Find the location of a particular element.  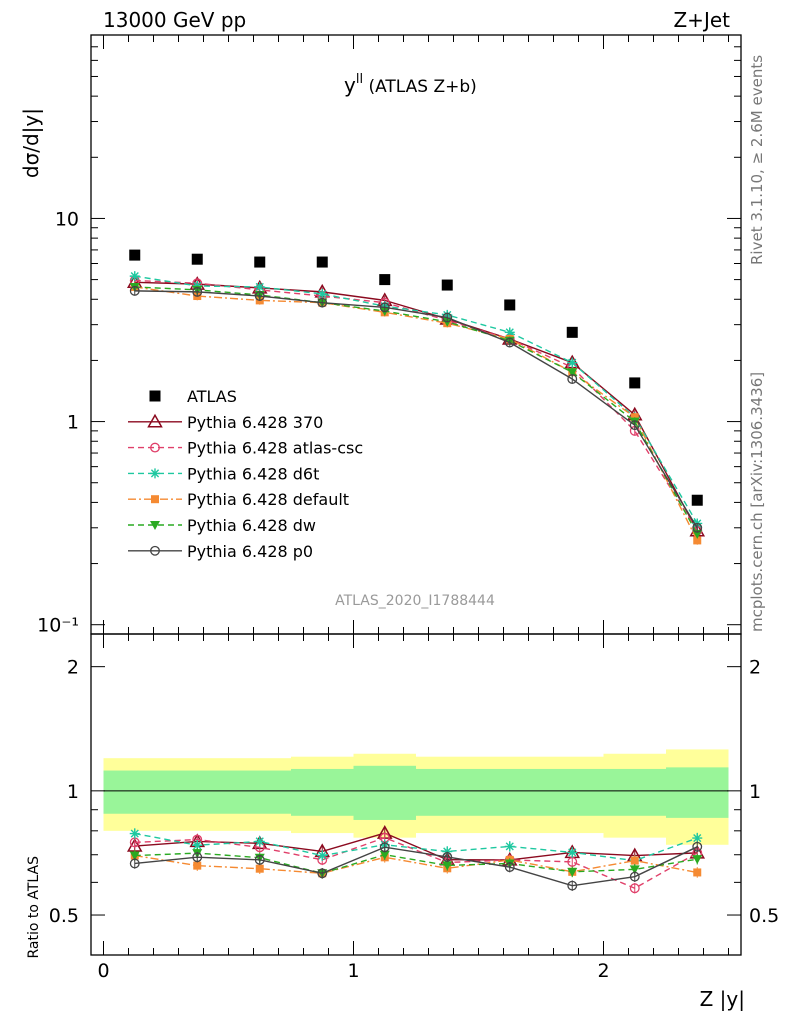

ratio-ylabel: Ratio to ATLAS is located at coordinates (34, 907).